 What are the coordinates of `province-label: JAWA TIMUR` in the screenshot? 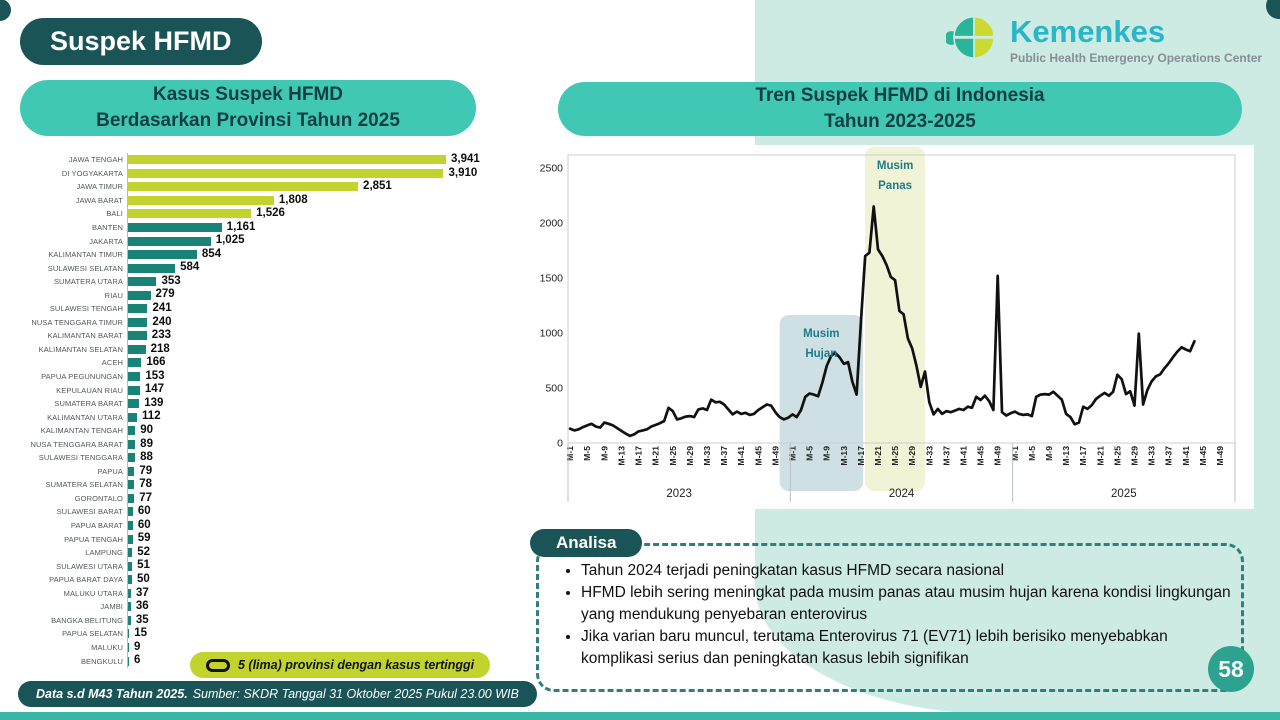 It's located at (99, 187).